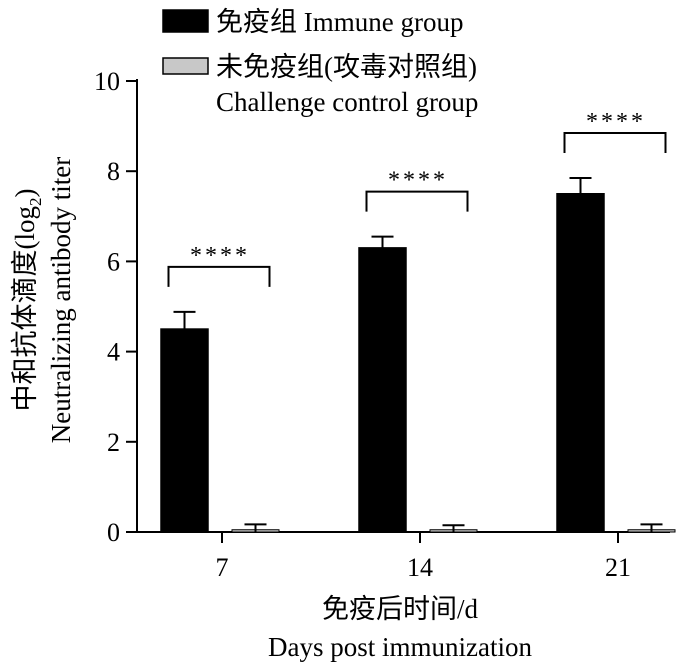 The width and height of the screenshot is (700, 671). What do you see at coordinates (115, 307) in the screenshot?
I see `y-ticks: 0 2 4 6 8 10` at bounding box center [115, 307].